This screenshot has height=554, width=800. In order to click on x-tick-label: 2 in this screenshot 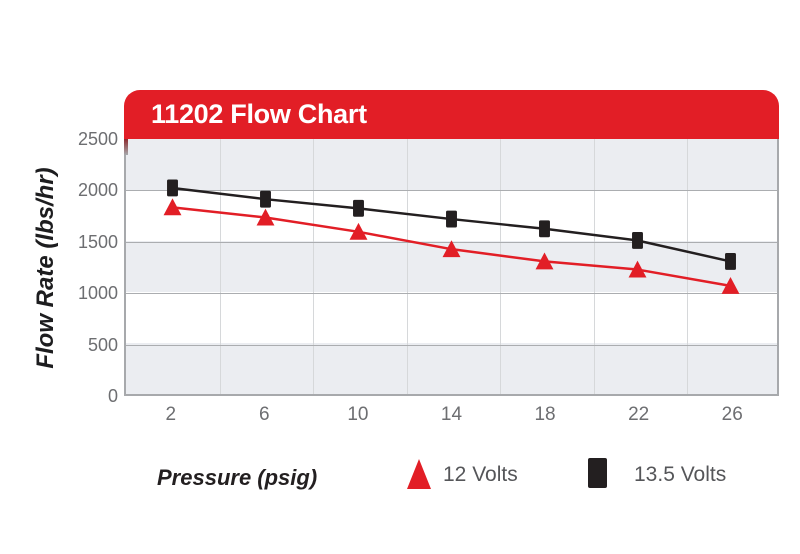, I will do `click(171, 414)`.